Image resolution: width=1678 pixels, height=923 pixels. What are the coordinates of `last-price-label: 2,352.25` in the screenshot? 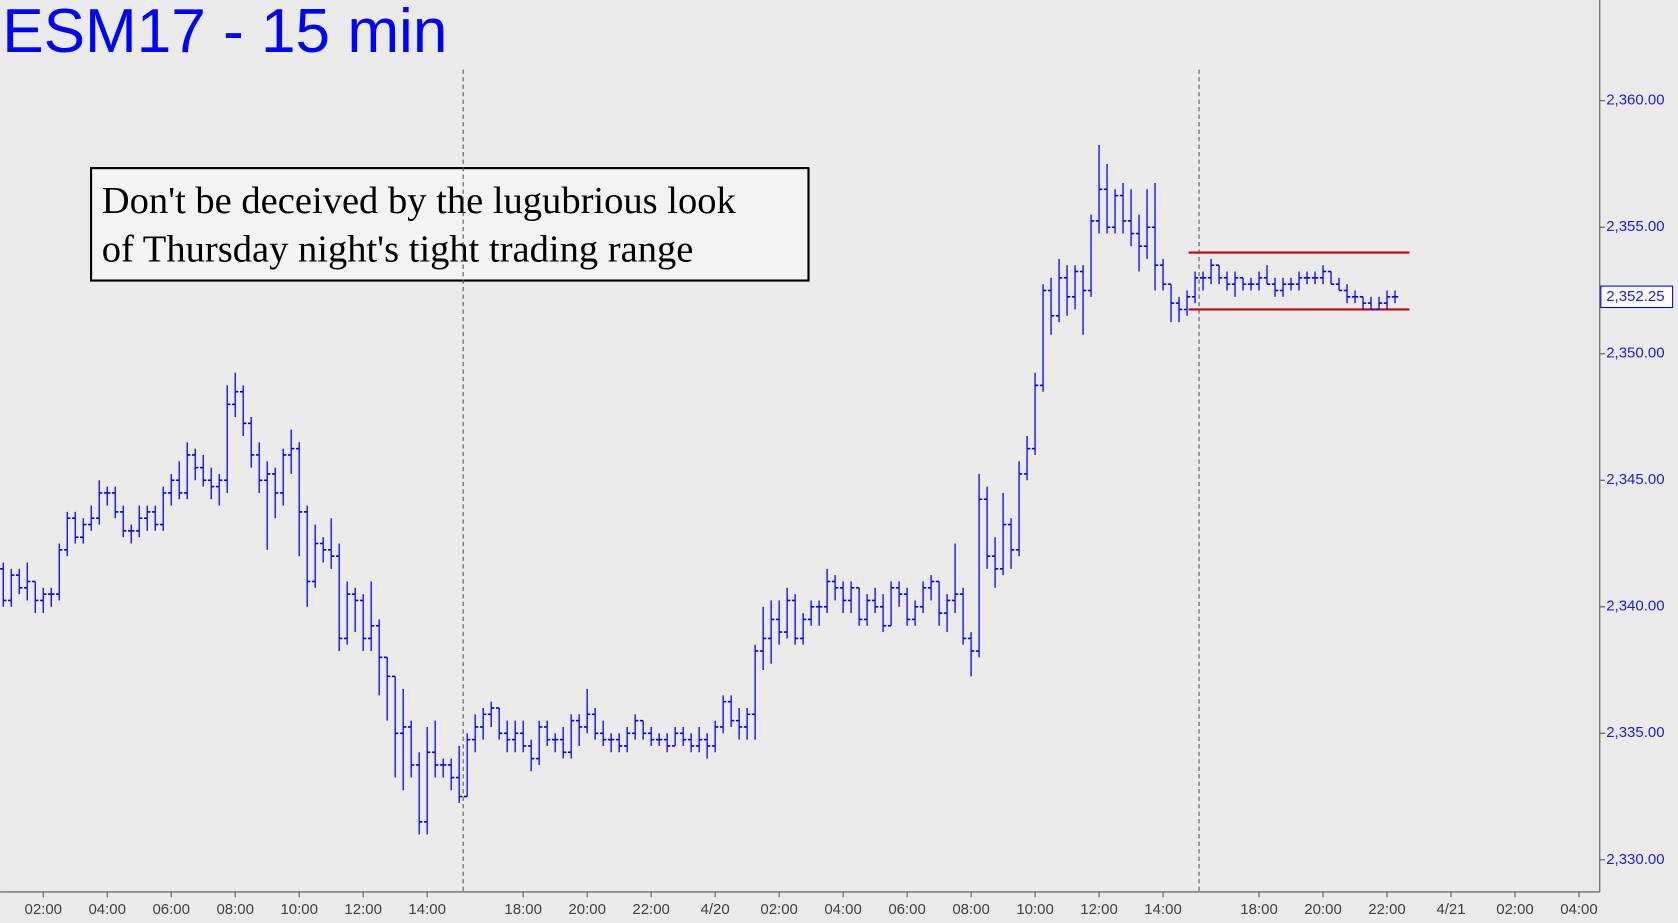 It's located at (1635, 296).